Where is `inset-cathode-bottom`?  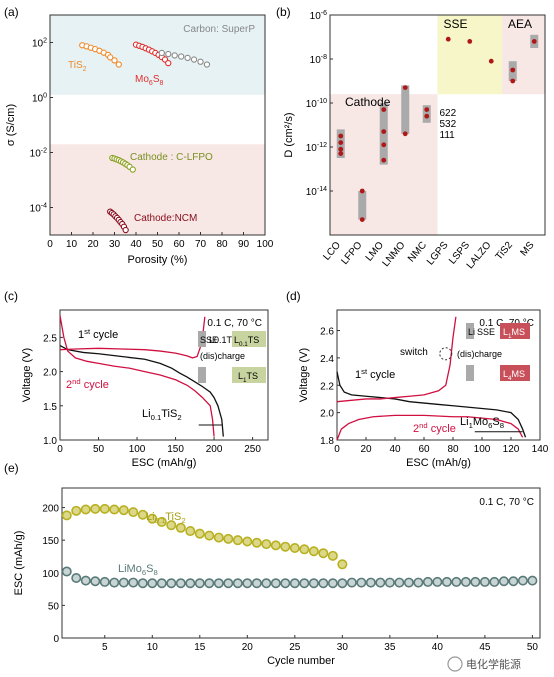
inset-cathode-bottom is located at coordinates (515, 373).